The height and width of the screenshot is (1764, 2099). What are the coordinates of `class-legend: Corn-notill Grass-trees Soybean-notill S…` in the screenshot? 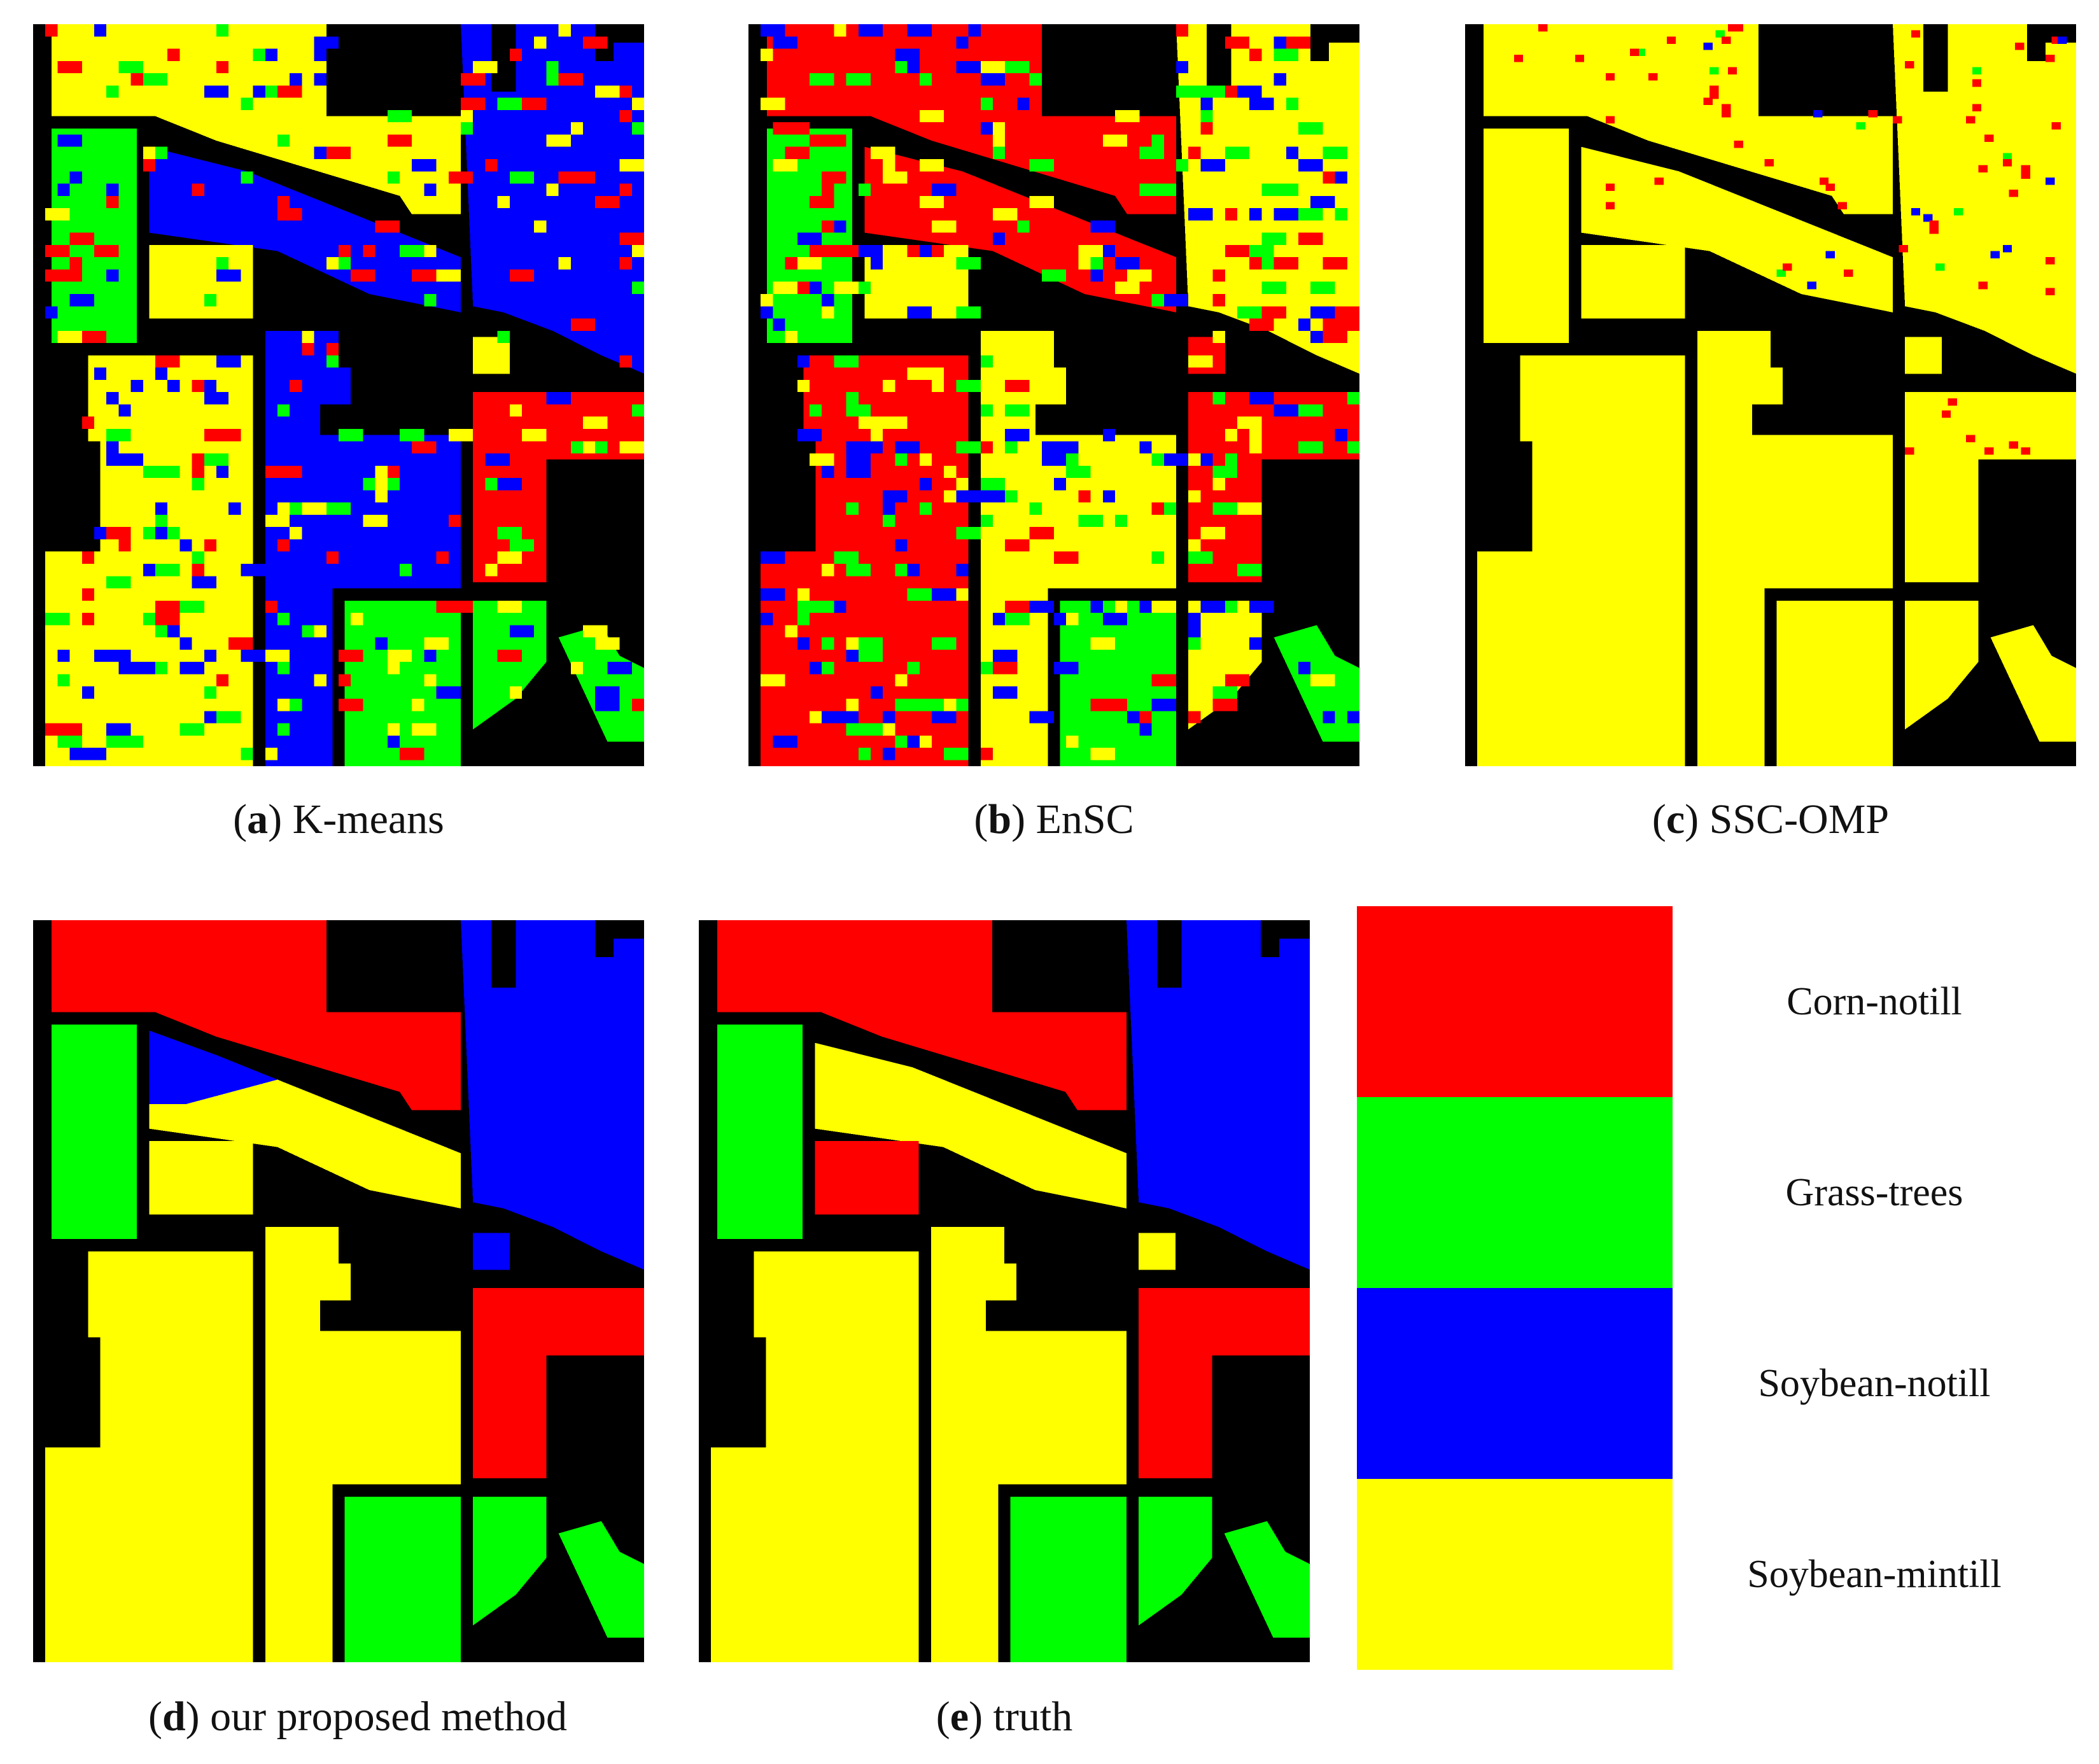 It's located at (1716, 1288).